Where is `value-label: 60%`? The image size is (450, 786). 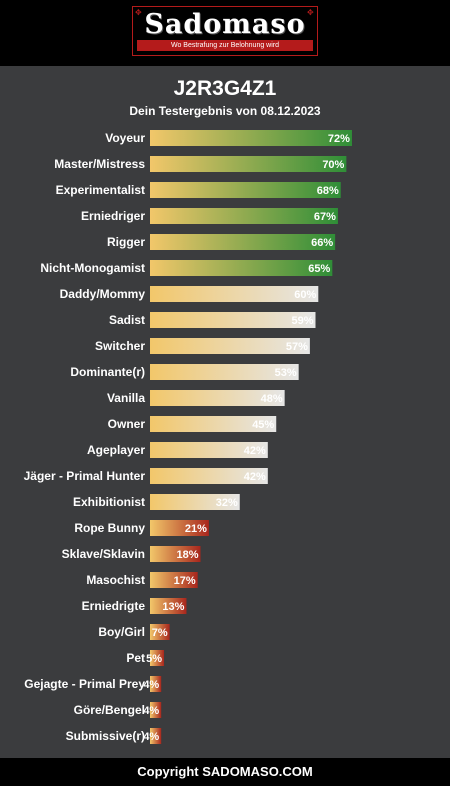 value-label: 60% is located at coordinates (305, 295).